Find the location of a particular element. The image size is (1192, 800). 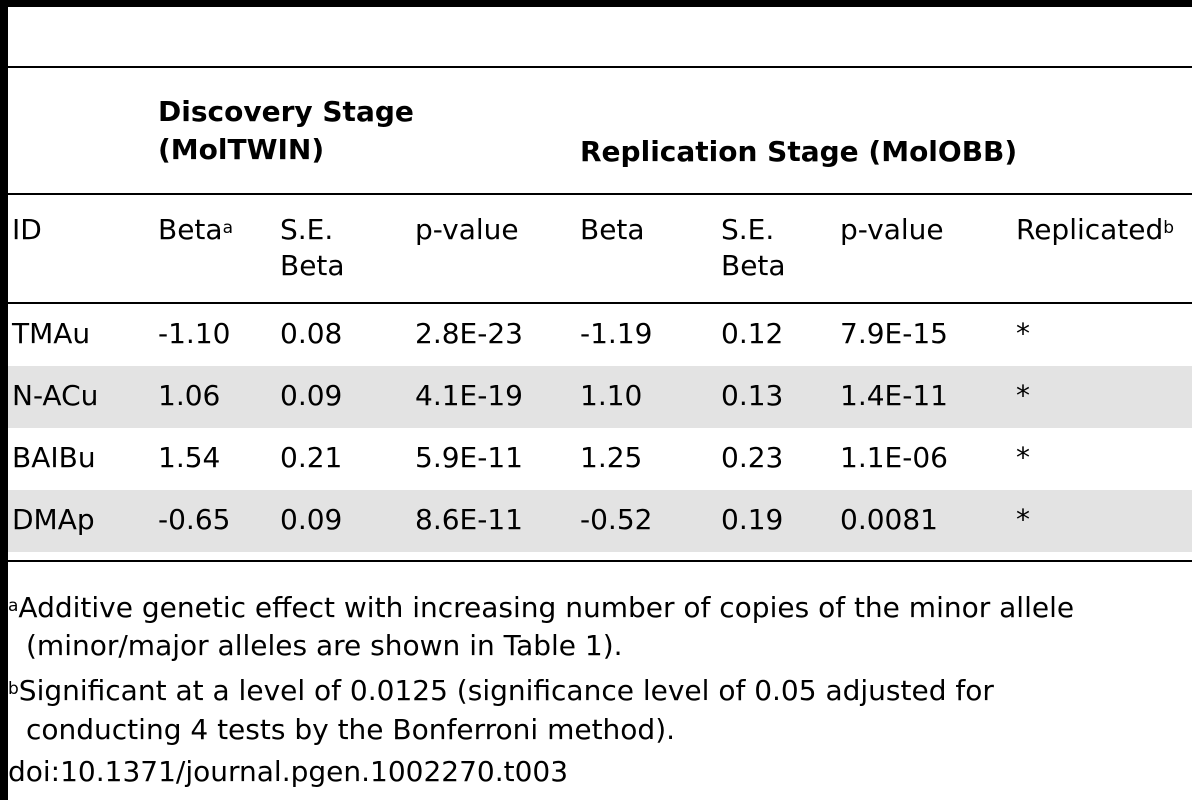

cell-beta-discovery: 1.54 is located at coordinates (189, 457).